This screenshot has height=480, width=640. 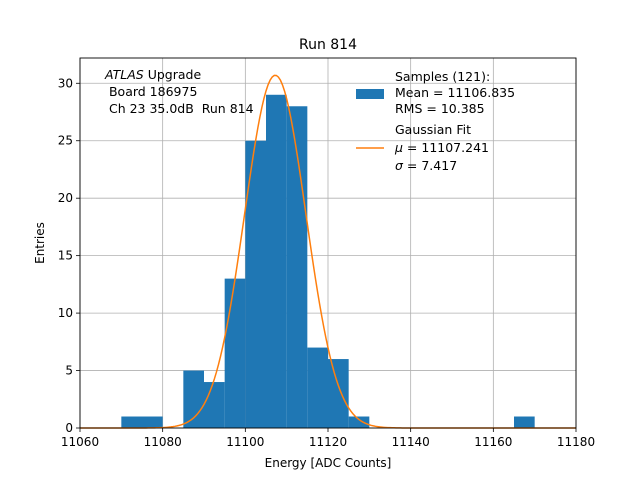 I want to click on x-tick-label: 11100, so click(x=245, y=442).